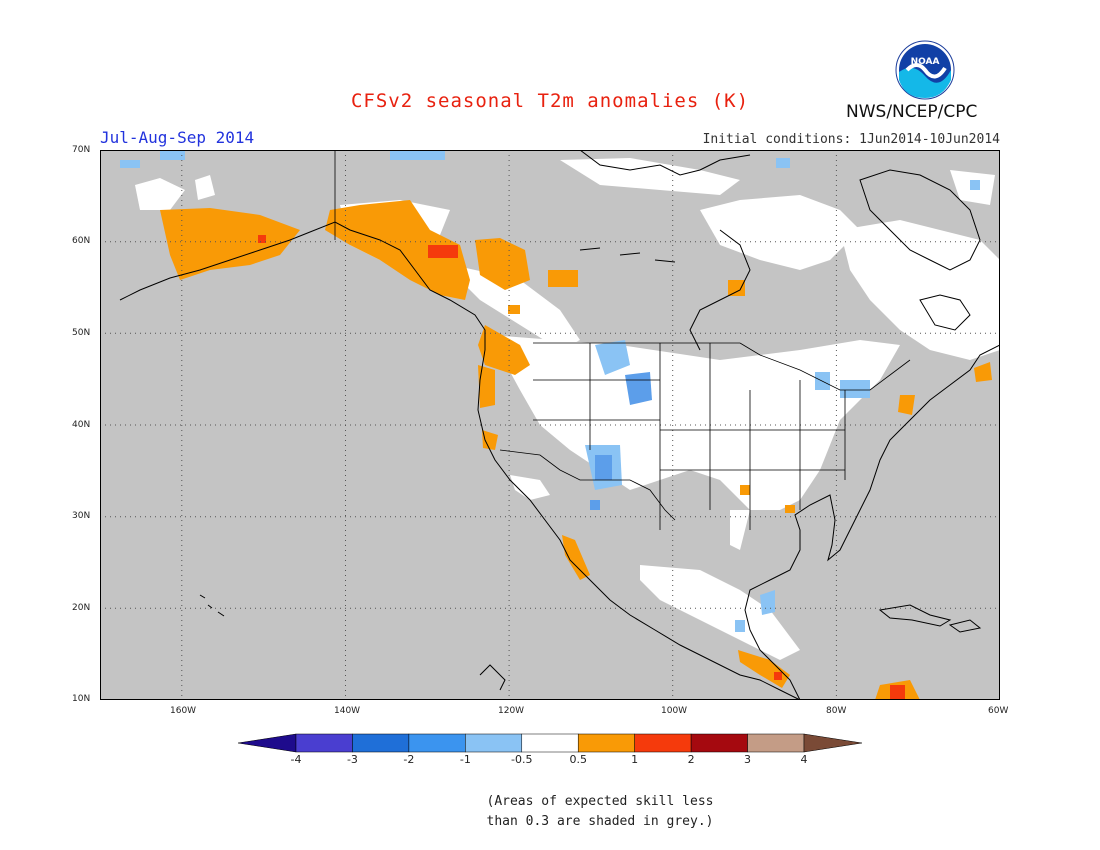 Image resolution: width=1100 pixels, height=850 pixels. What do you see at coordinates (352, 759) in the screenshot?
I see `colorbar-label: -3` at bounding box center [352, 759].